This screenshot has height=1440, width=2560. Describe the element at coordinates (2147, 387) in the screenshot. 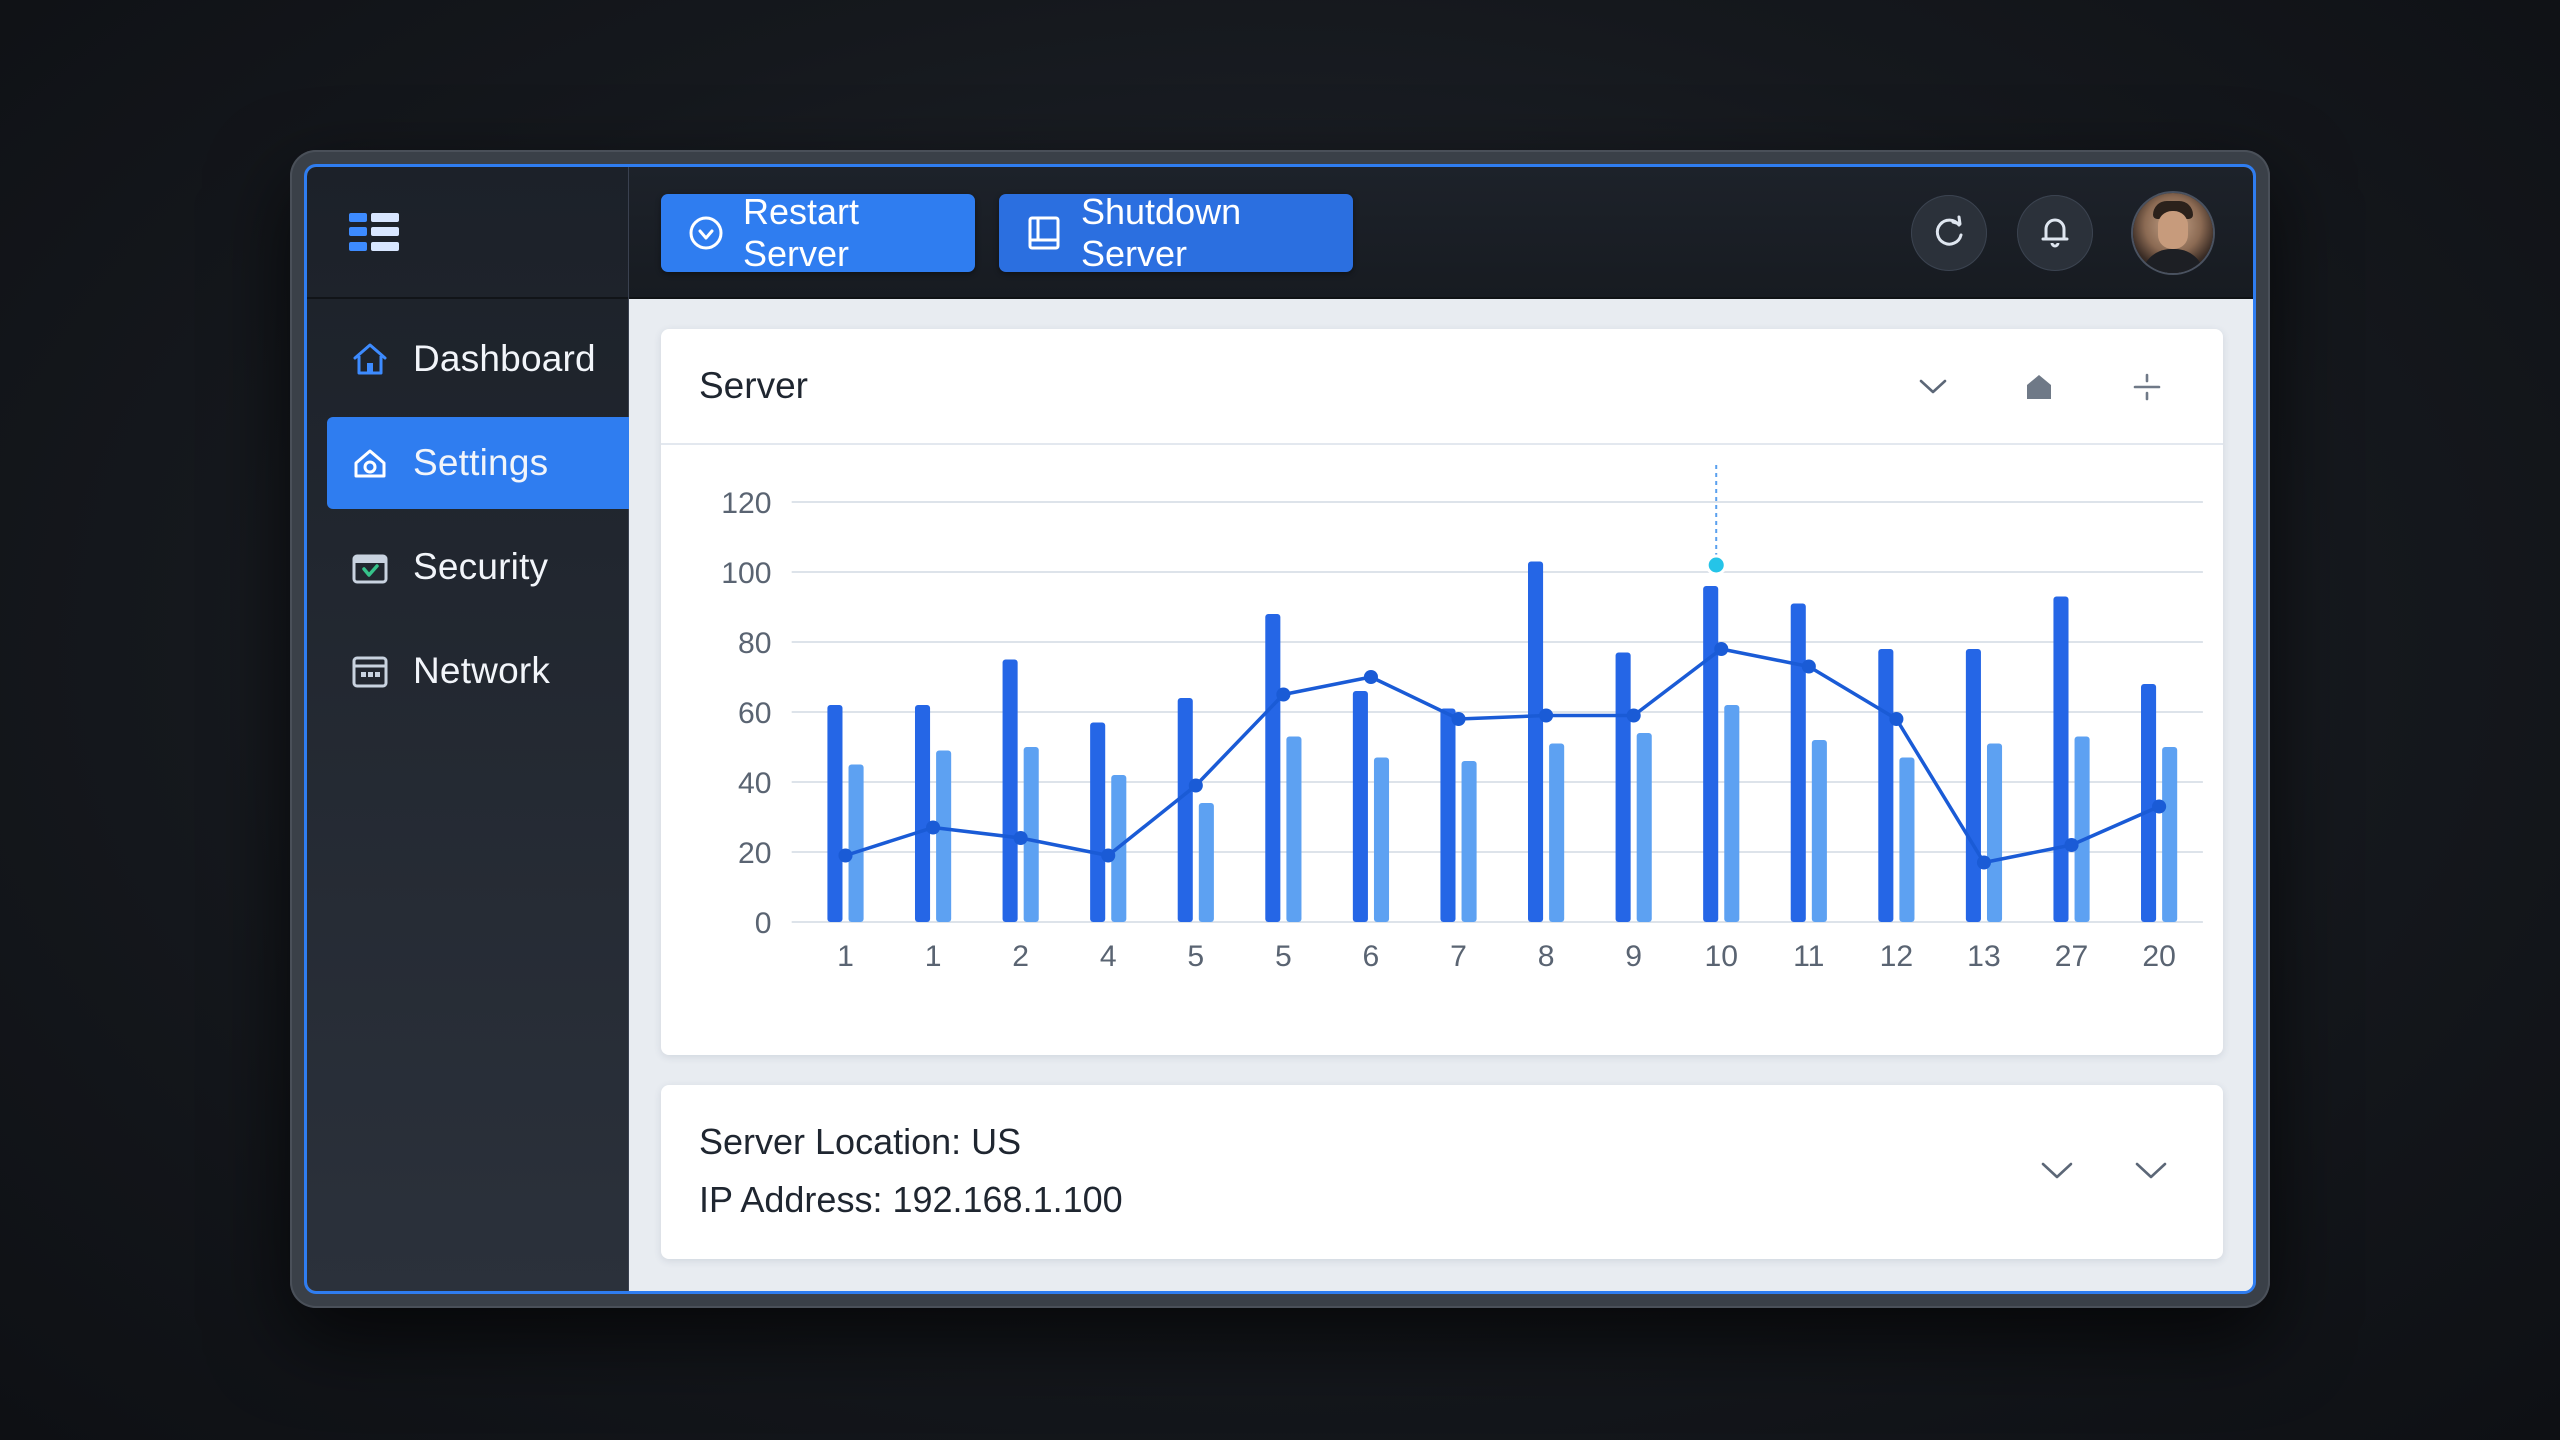

I see `split-icon` at that location.